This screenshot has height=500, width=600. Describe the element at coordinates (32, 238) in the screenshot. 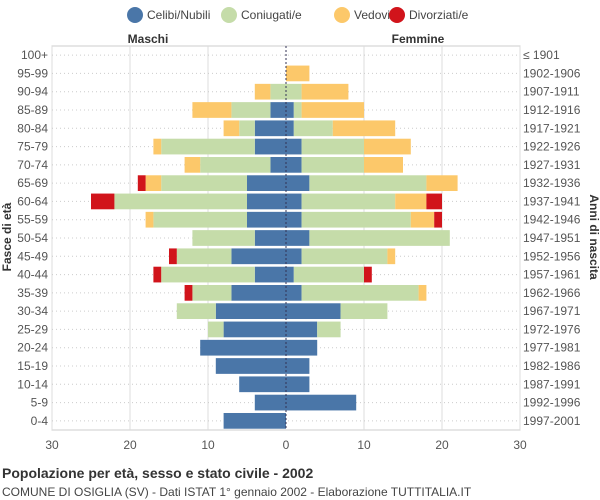

I see `age-tick-label: 50-54` at that location.